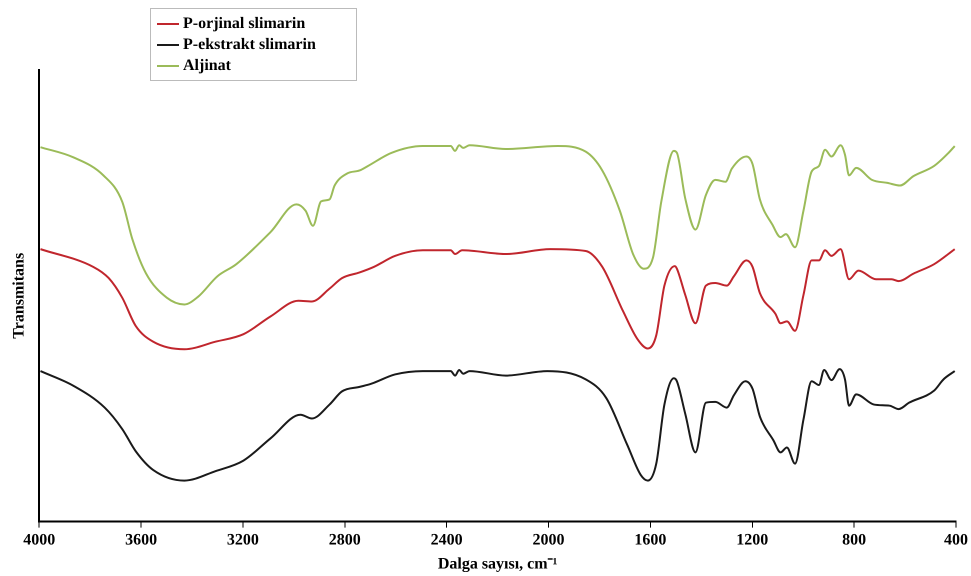 The image size is (971, 576). What do you see at coordinates (854, 539) in the screenshot?
I see `x-tick-label: 800` at bounding box center [854, 539].